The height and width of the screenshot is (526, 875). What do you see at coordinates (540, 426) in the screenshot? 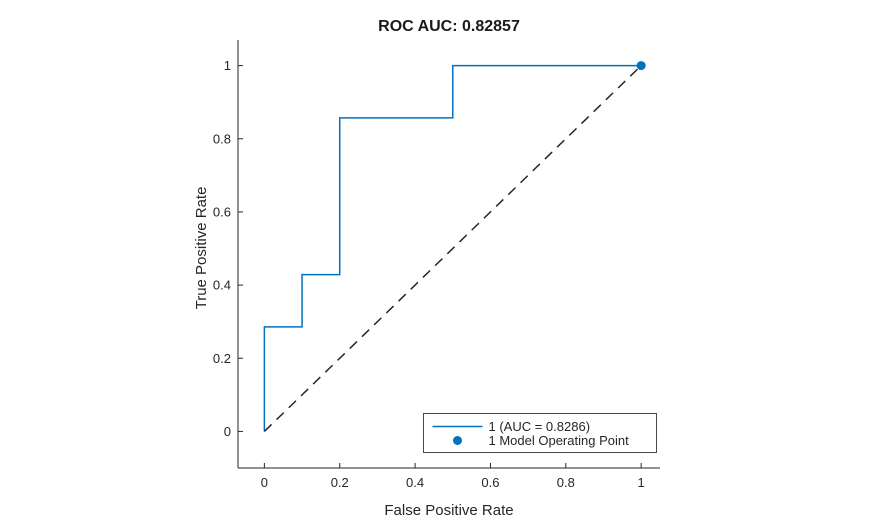
I see `legend-entry-label: 1 (AUC = 0.8286)` at bounding box center [540, 426].